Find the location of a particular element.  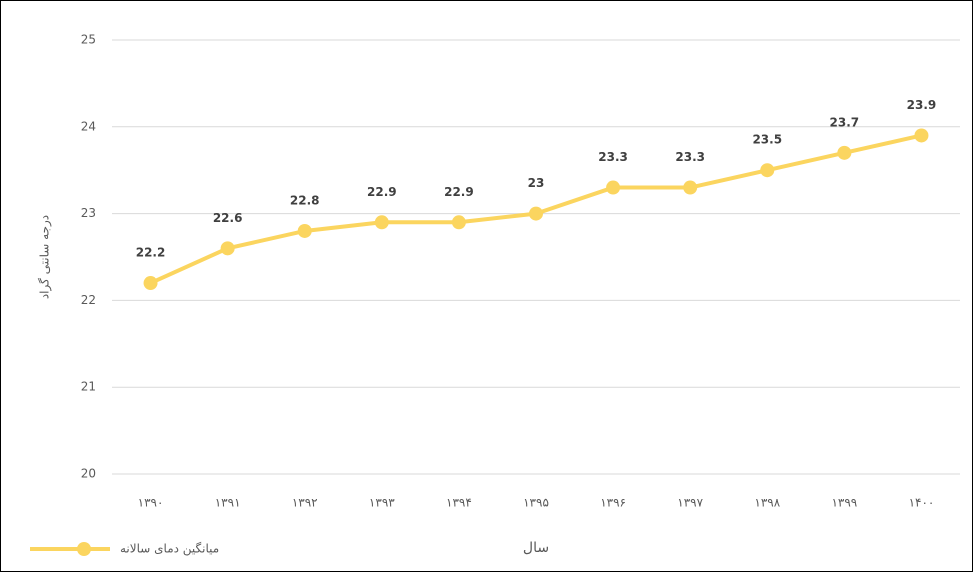

data-label: 23.5 is located at coordinates (767, 140).